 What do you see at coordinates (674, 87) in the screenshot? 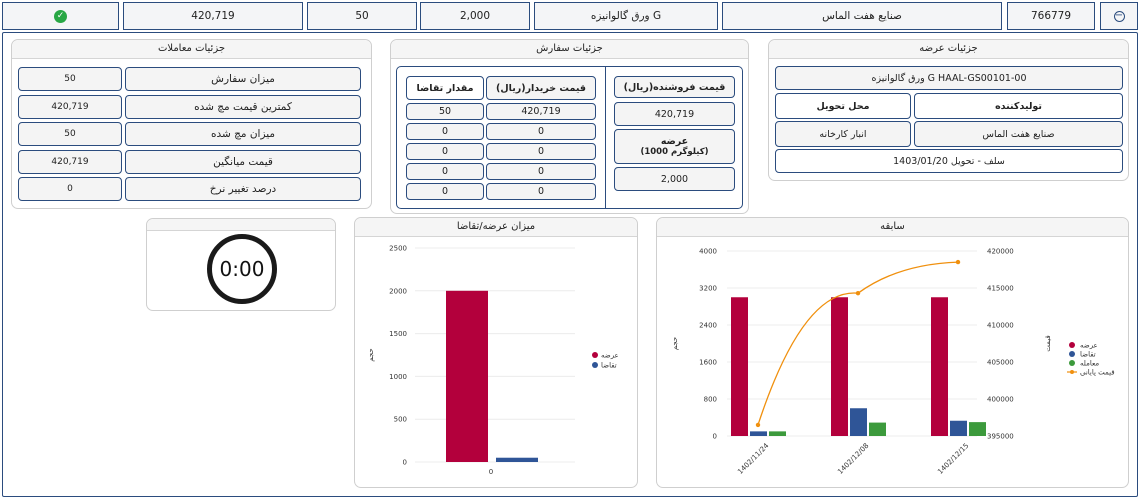
I see `seller-price-label: قیمت فروشنده(ریال)` at bounding box center [674, 87].